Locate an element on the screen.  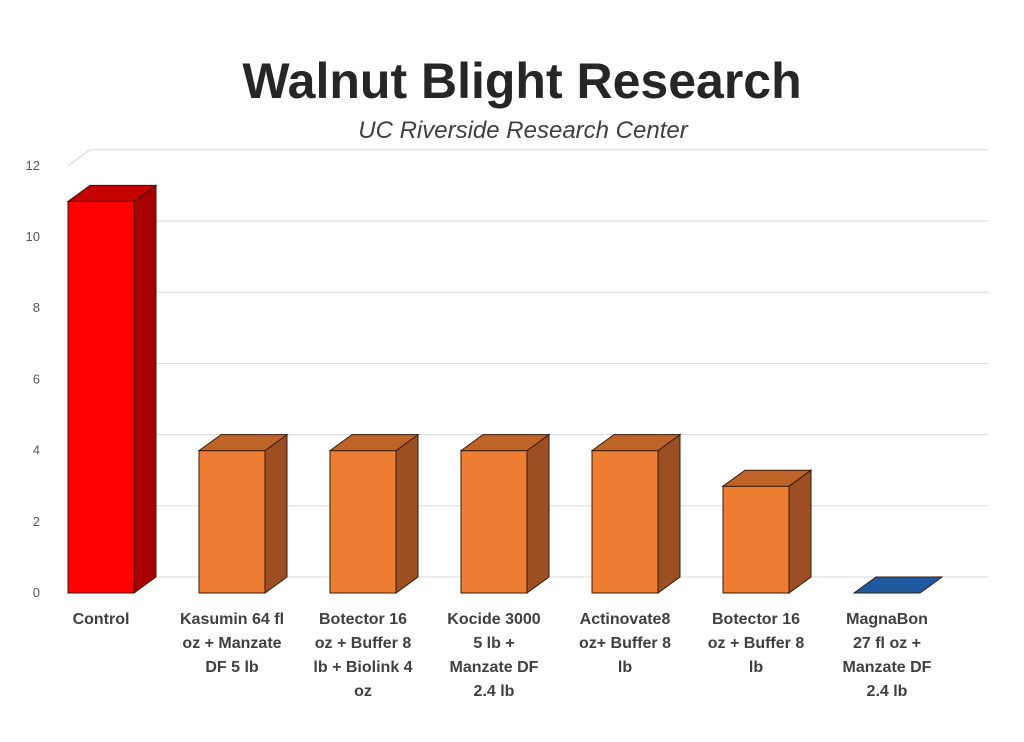
y-tick-label: 6 is located at coordinates (36, 378).